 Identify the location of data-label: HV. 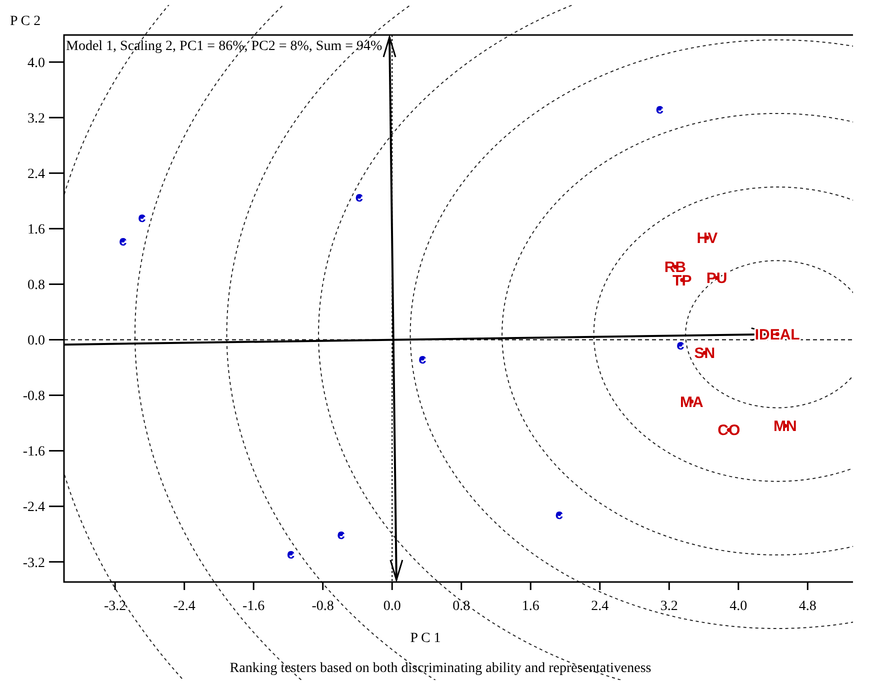
(707, 238).